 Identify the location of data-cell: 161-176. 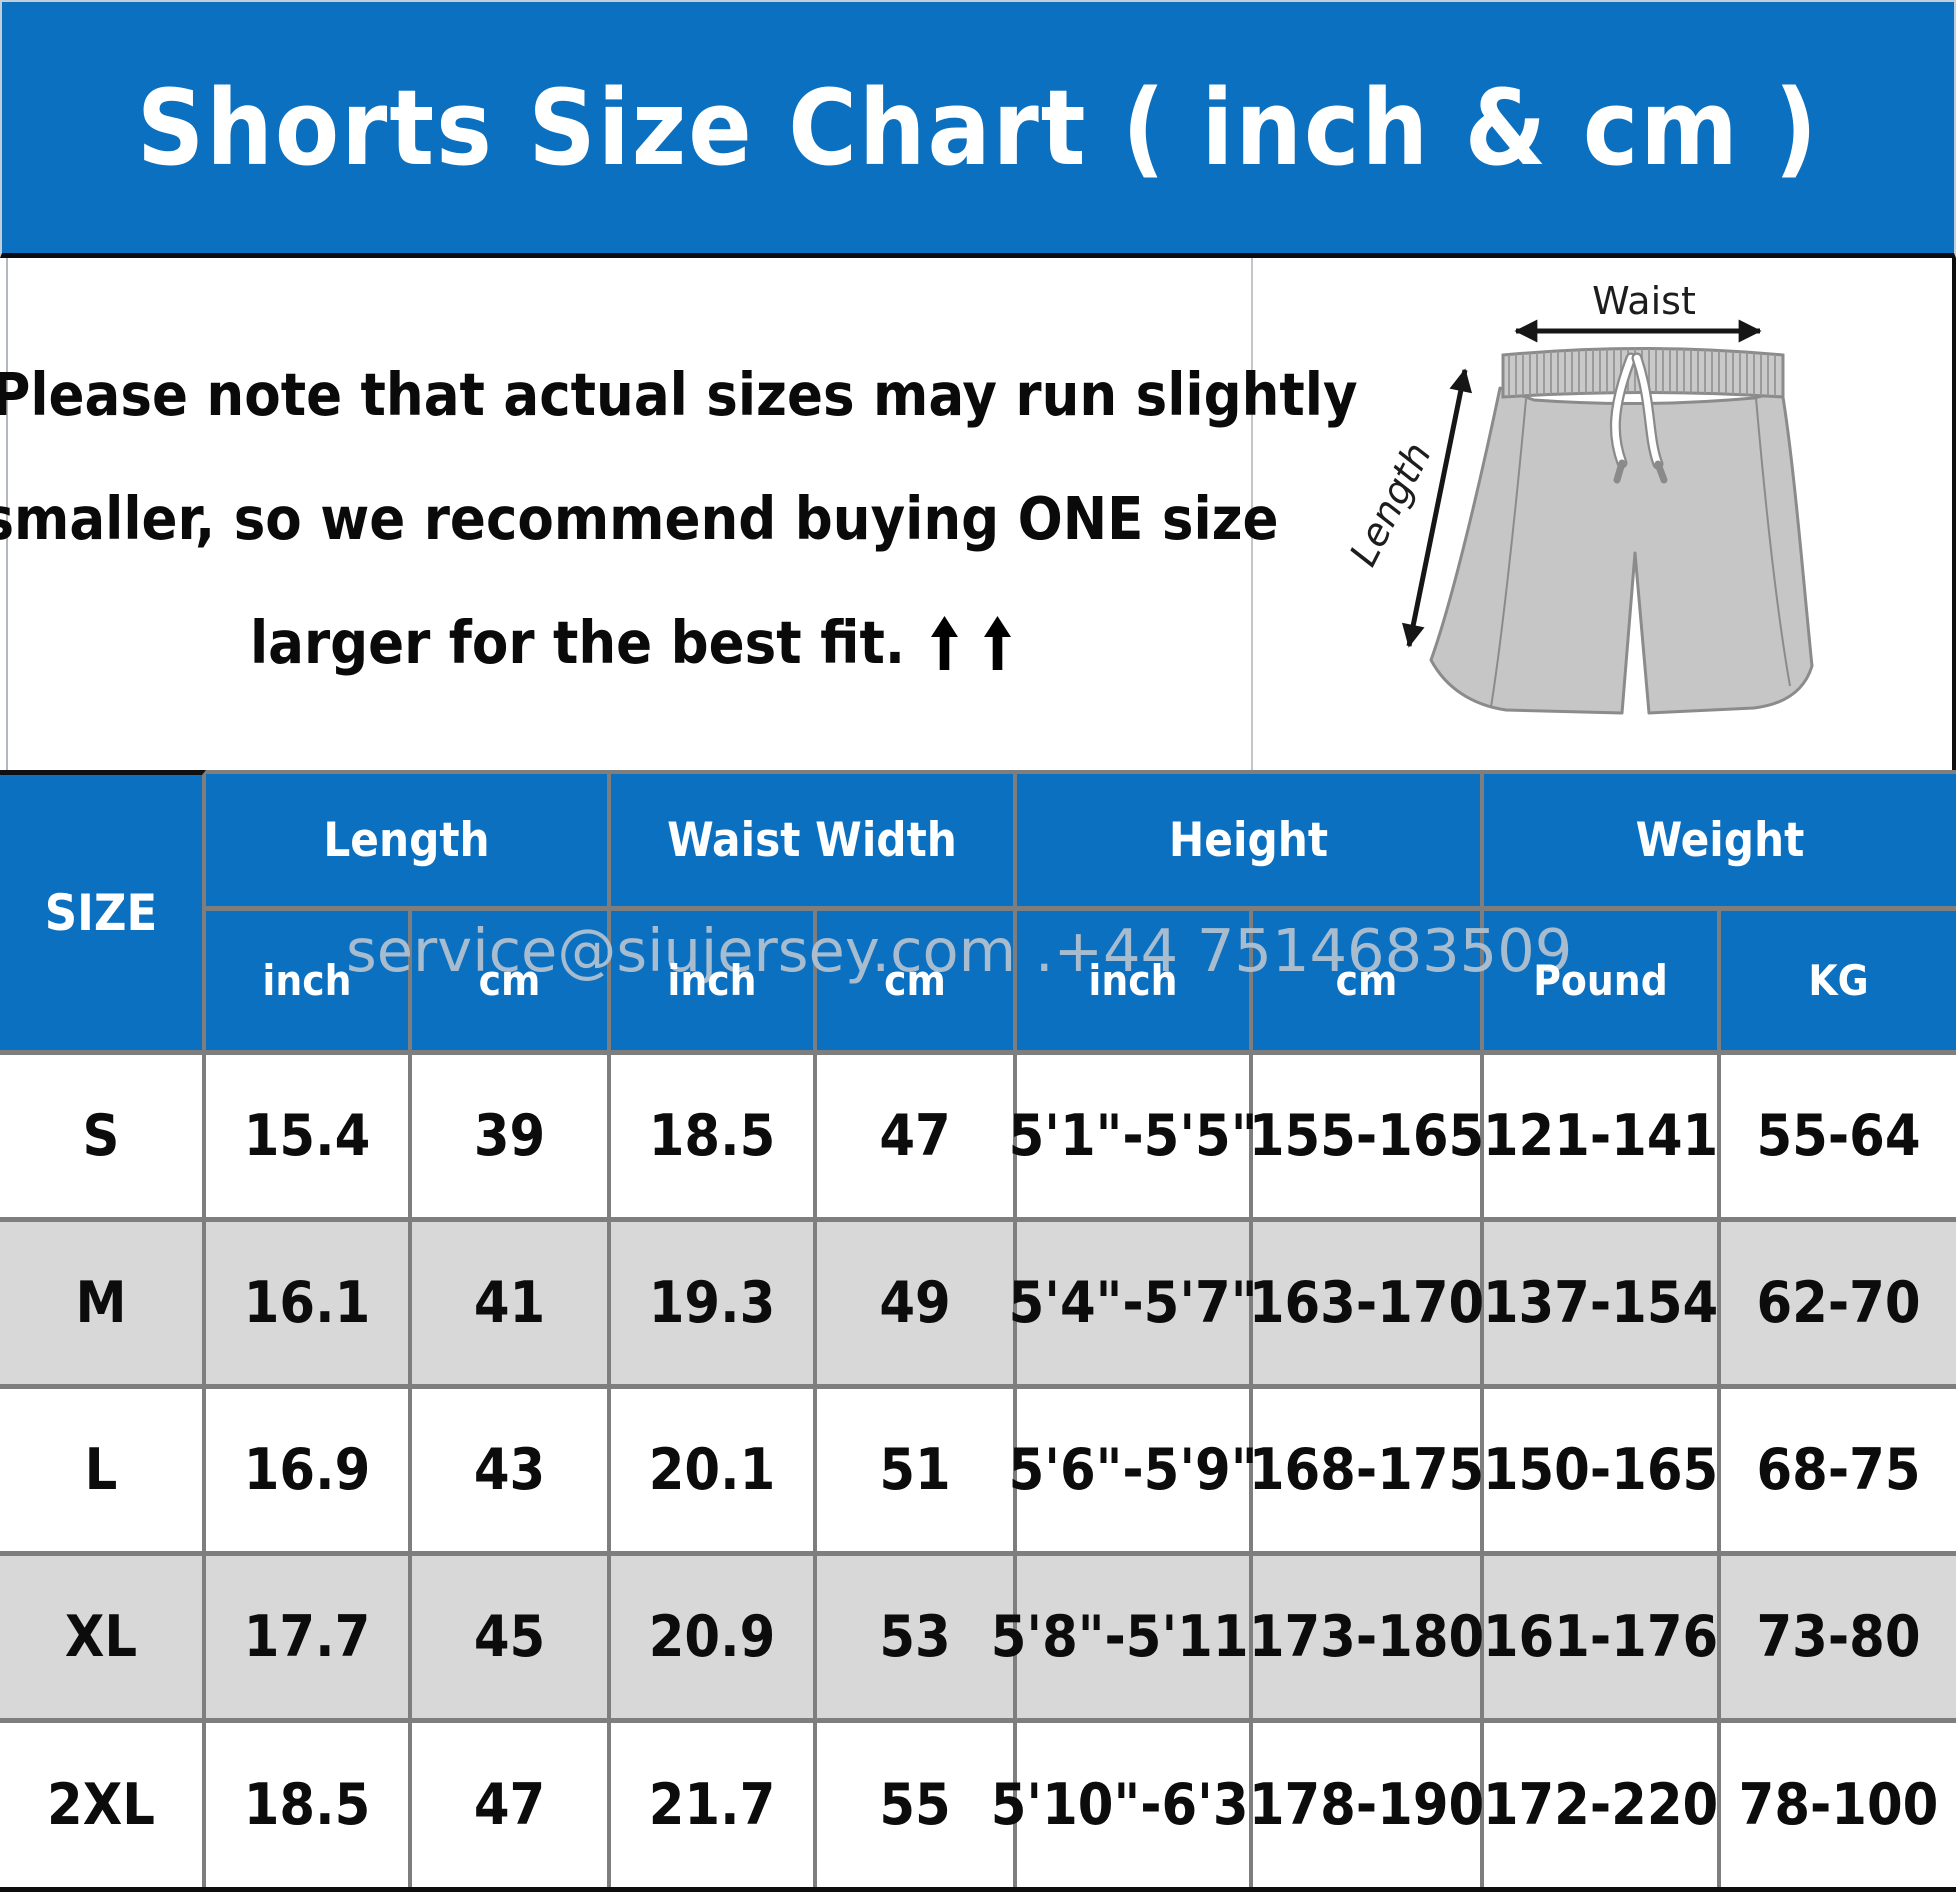
(1602, 1639).